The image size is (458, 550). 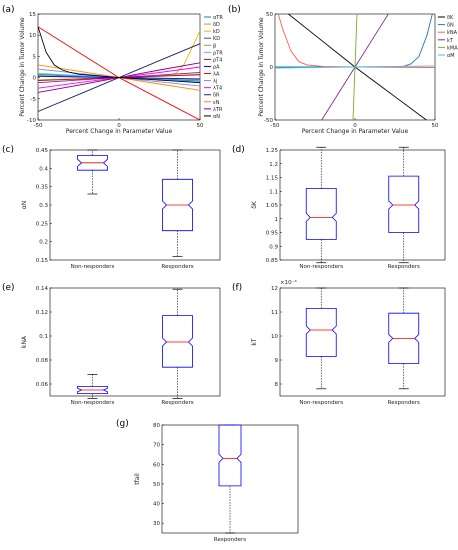 I want to click on y-axis-label-e: kNA, so click(x=24, y=341).